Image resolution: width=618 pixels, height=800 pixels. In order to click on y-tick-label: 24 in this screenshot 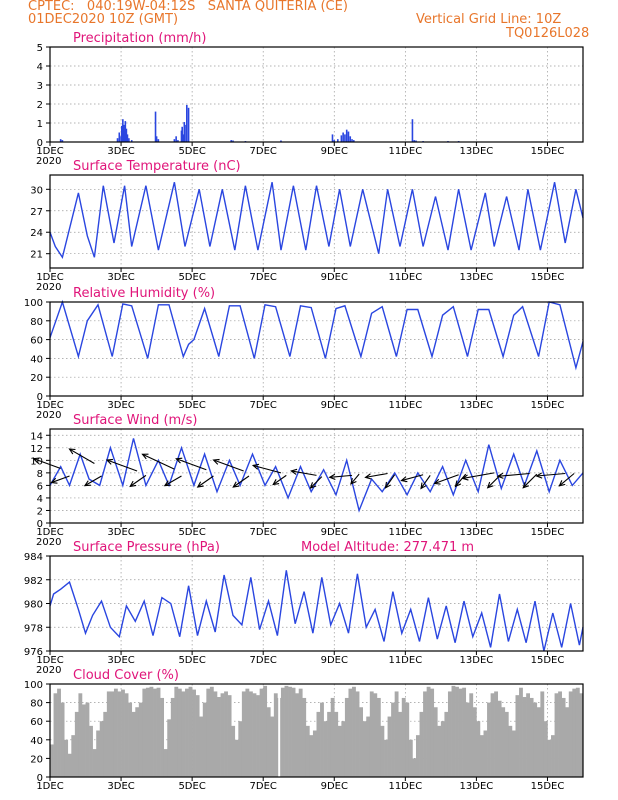, I will do `click(36, 233)`.